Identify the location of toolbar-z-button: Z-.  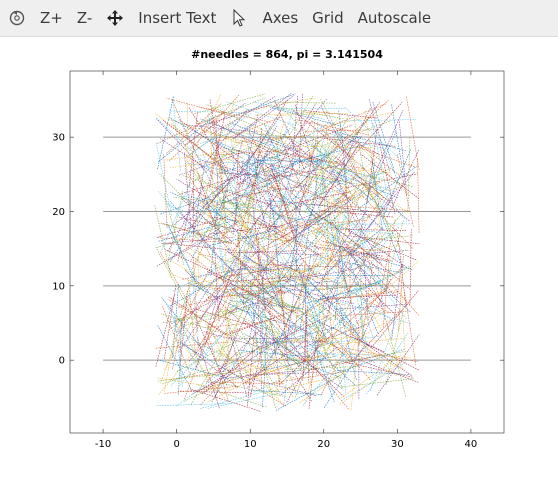
(84, 18).